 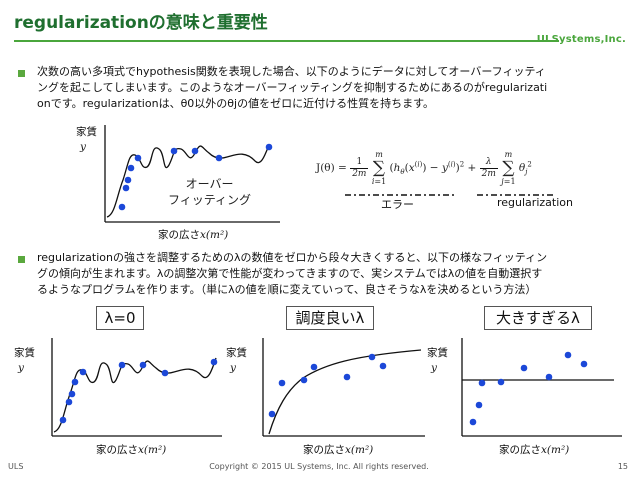 What do you see at coordinates (233, 368) in the screenshot?
I see `panel-2-yvar: y` at bounding box center [233, 368].